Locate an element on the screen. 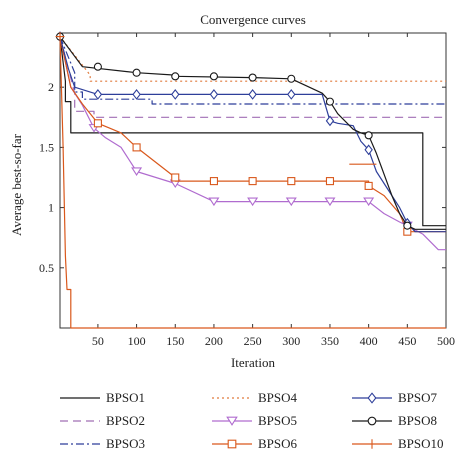  y-axis-label: Average best-so-far is located at coordinates (16, 184).